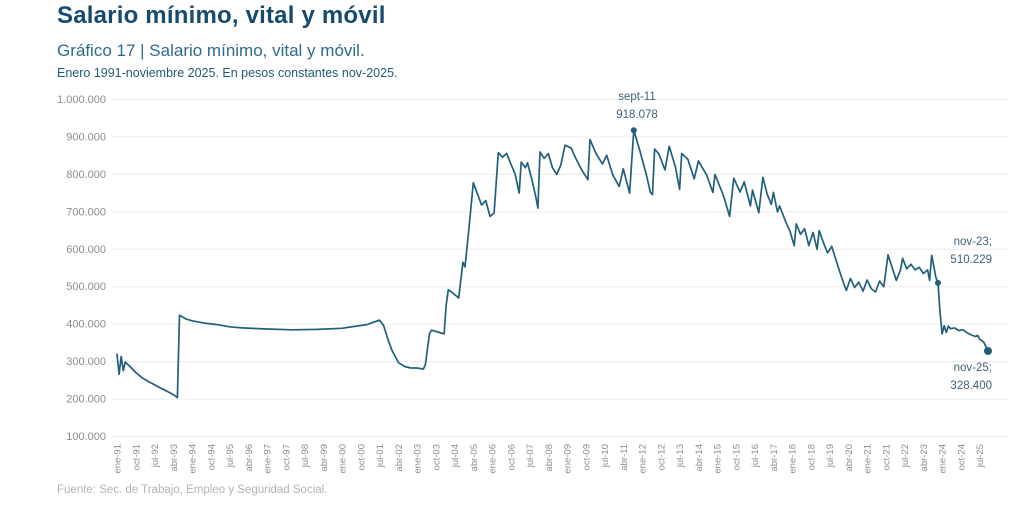  Describe the element at coordinates (830, 456) in the screenshot. I see `x-tick-label: jul-19` at that location.